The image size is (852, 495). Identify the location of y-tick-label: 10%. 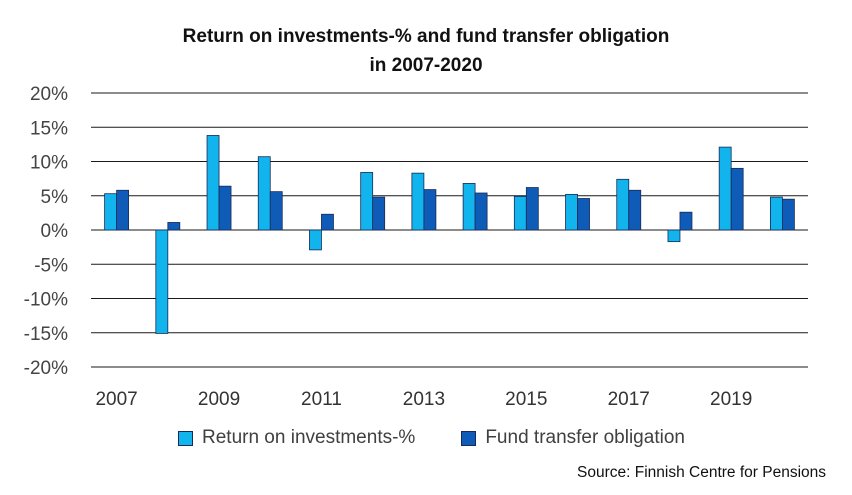
(49, 163).